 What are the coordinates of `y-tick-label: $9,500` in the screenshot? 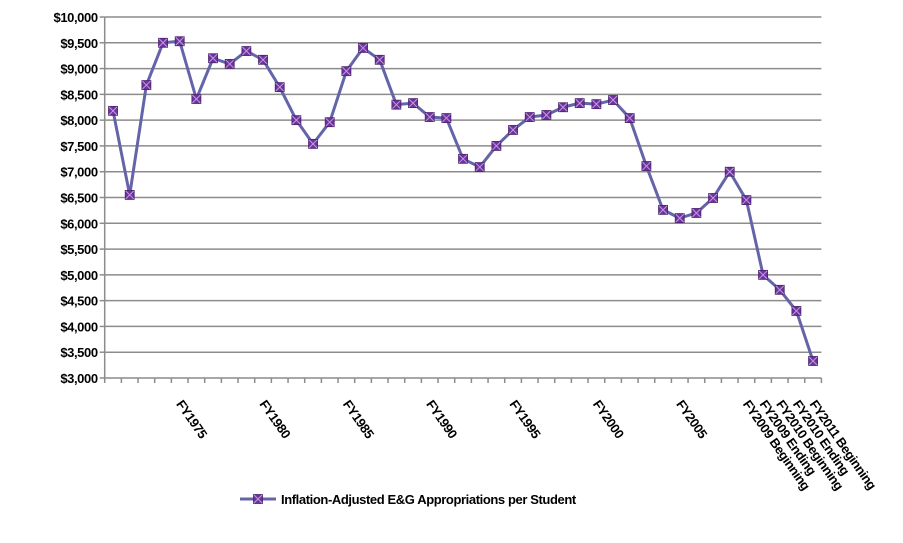 It's located at (79, 43).